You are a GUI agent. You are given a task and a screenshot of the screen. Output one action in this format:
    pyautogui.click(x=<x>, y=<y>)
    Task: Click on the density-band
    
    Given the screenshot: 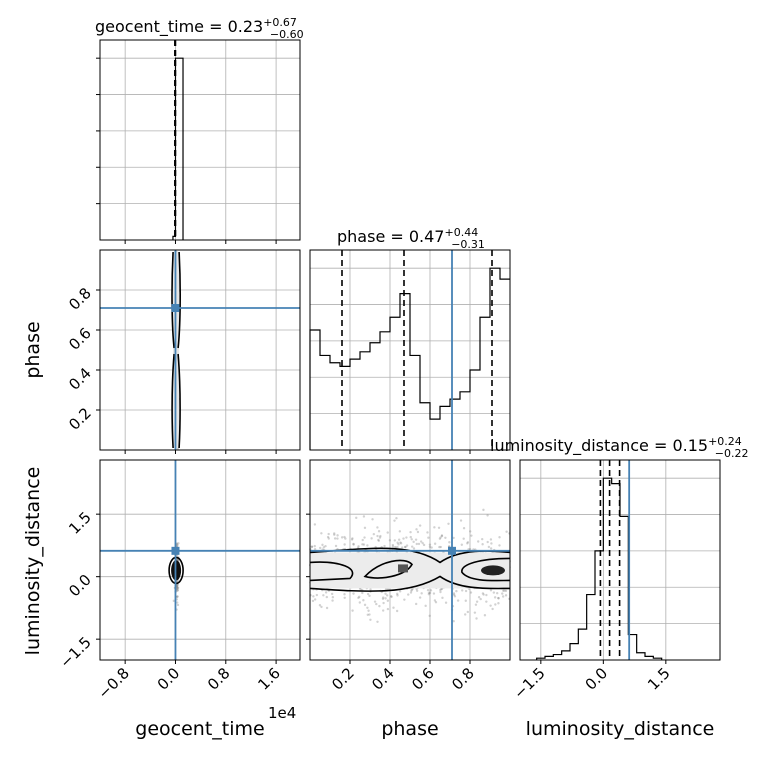 What is the action you would take?
    pyautogui.click(x=410, y=570)
    